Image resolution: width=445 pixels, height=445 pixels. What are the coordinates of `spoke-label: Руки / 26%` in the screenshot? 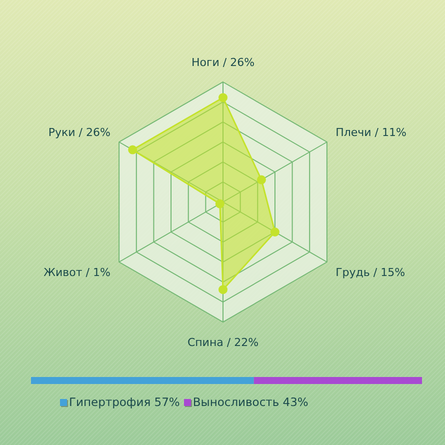 It's located at (79, 132).